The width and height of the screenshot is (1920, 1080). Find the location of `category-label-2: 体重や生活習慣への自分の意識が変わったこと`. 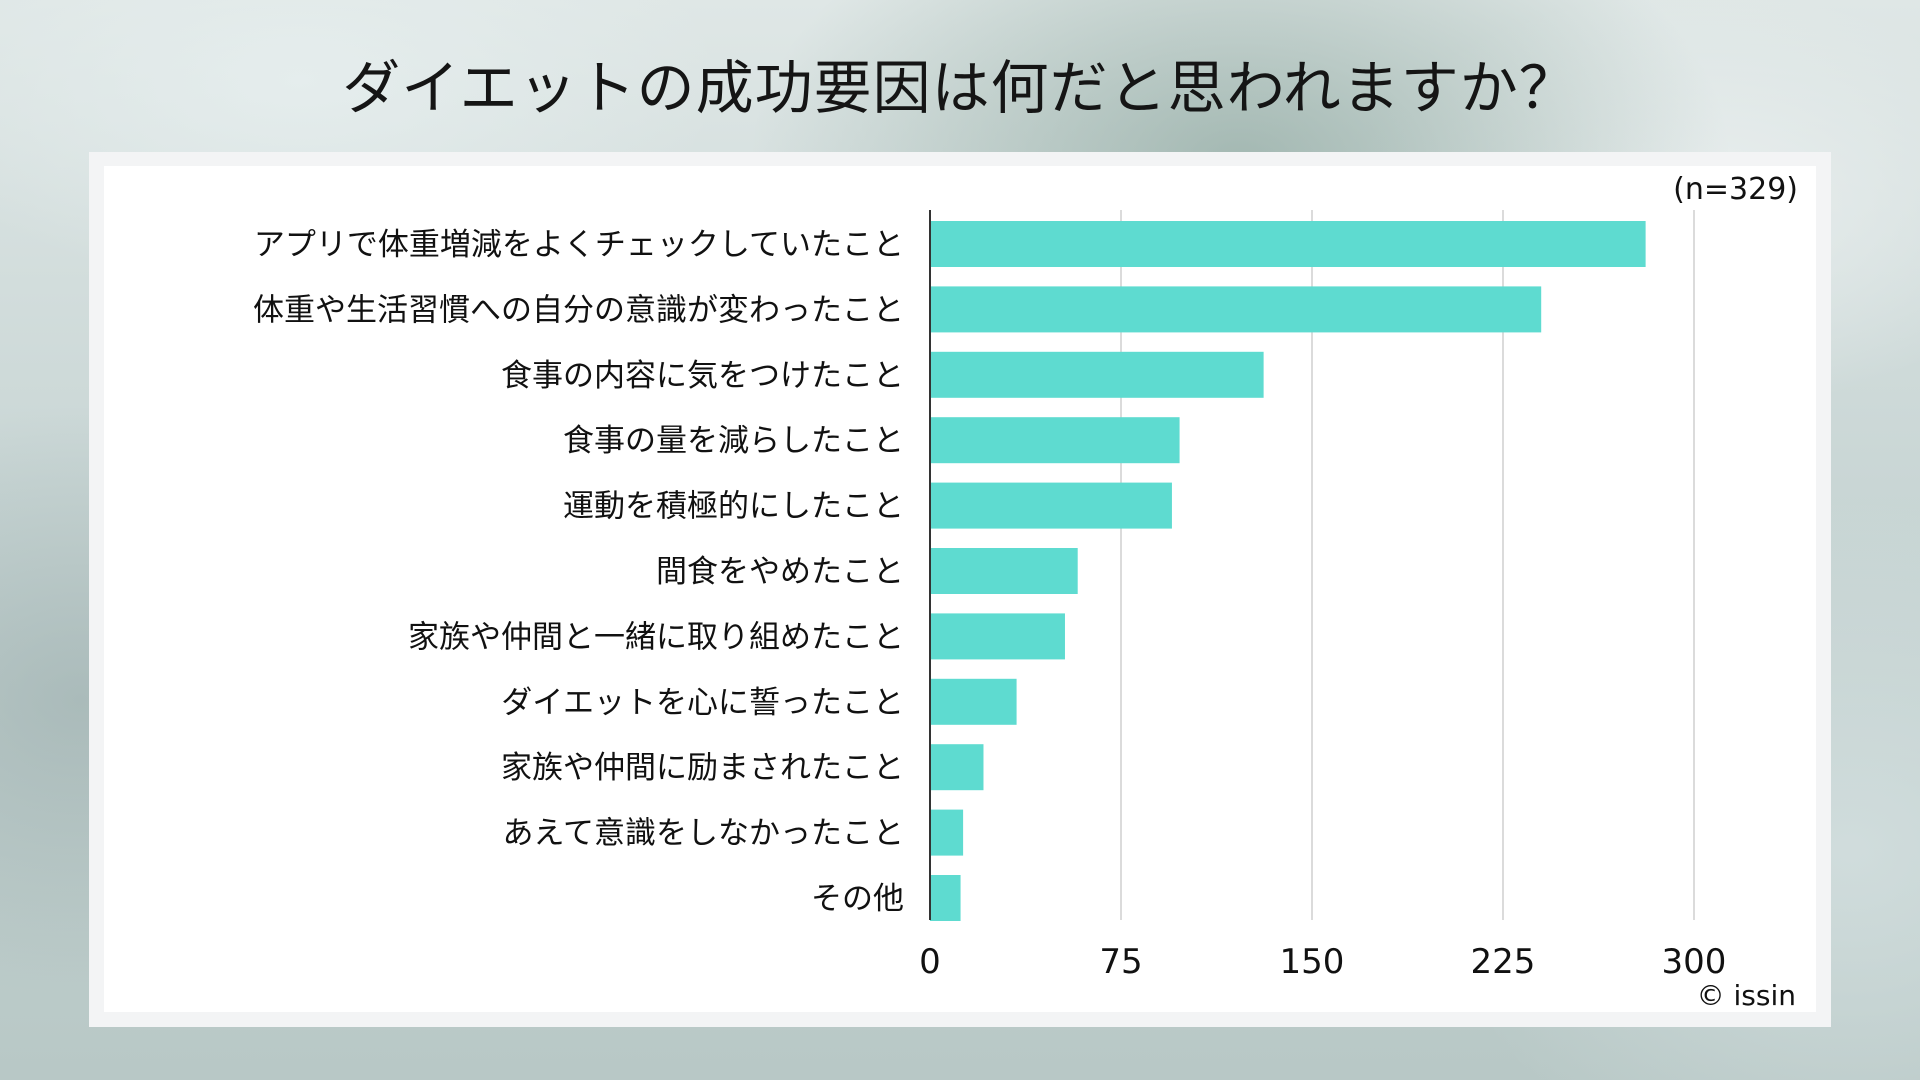

category-label-2: 体重や生活習慣への自分の意識が変わったこと is located at coordinates (578, 310).